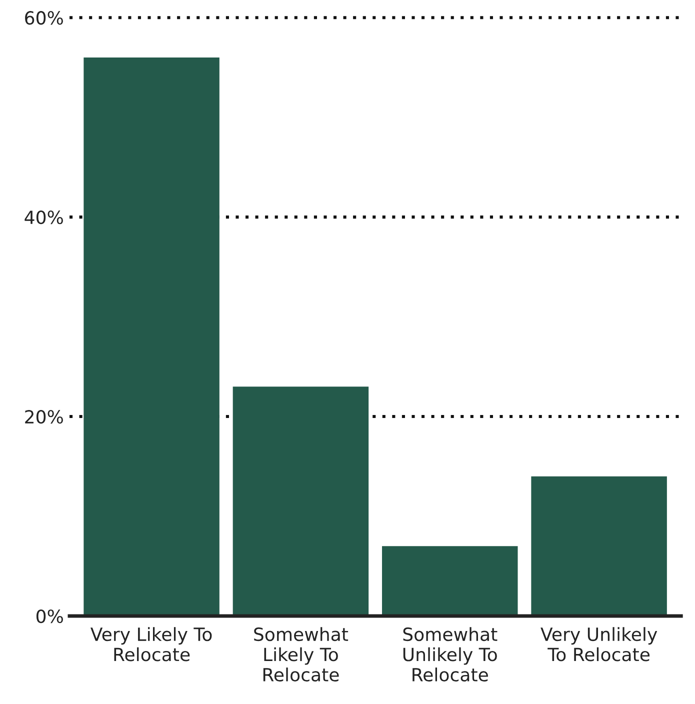  What do you see at coordinates (44, 417) in the screenshot?
I see `y-tick-label: 20%` at bounding box center [44, 417].